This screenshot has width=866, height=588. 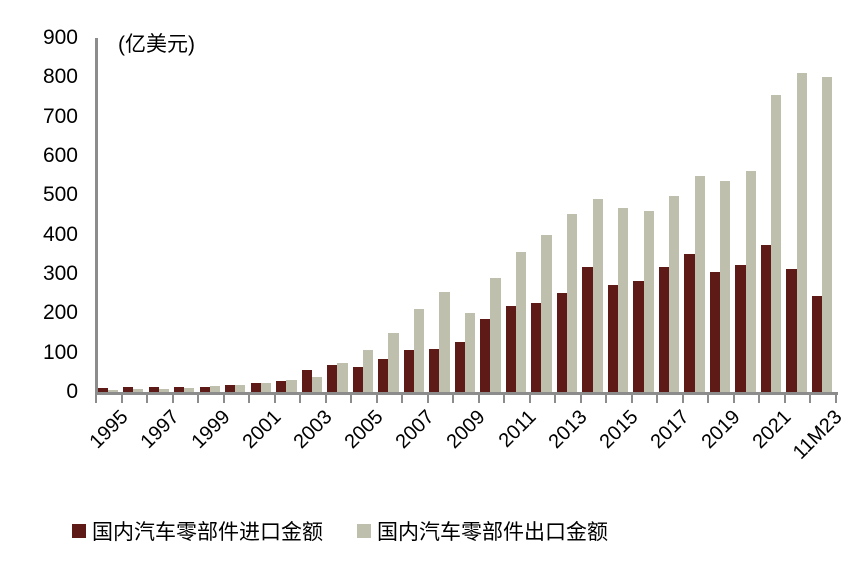 What do you see at coordinates (163, 390) in the screenshot?
I see `export-bar-1997` at bounding box center [163, 390].